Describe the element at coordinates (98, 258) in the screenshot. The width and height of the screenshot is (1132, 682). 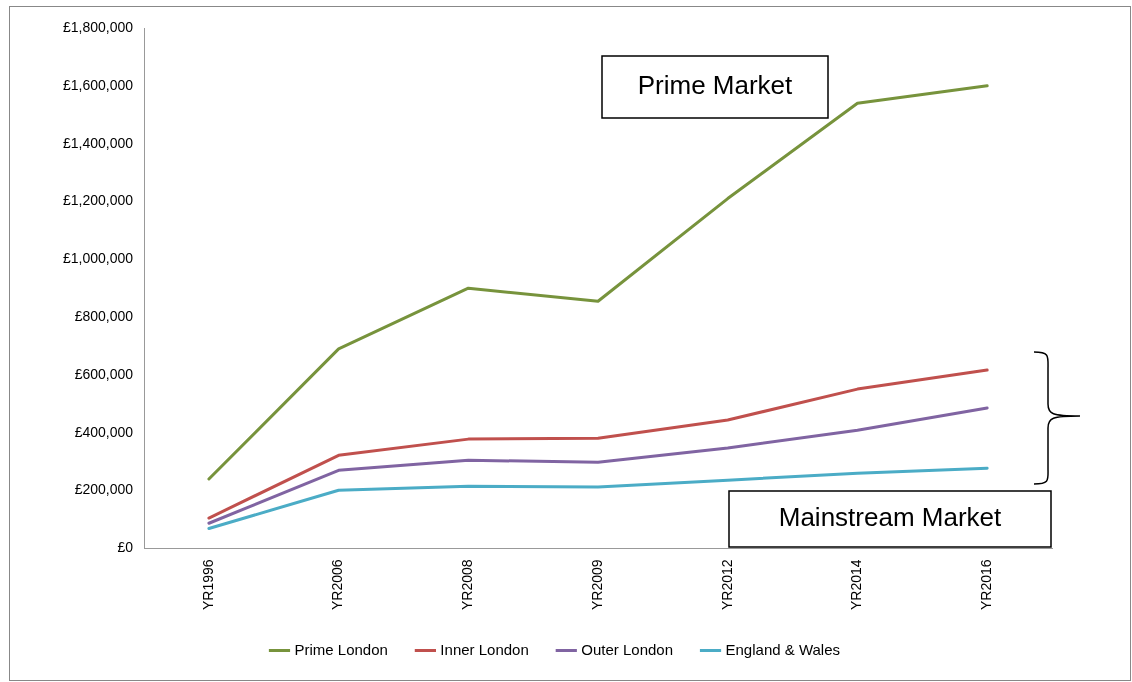
I see `y-tick-label: £1,000,000` at that location.